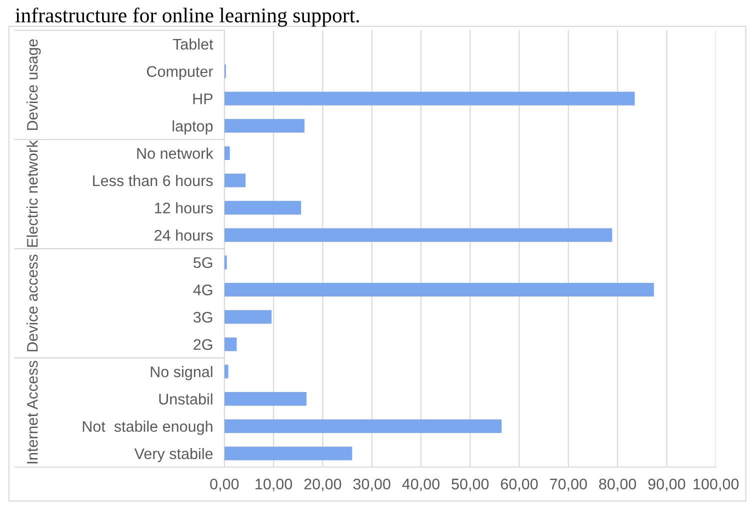 This screenshot has height=505, width=748. Describe the element at coordinates (421, 485) in the screenshot. I see `x-tick-label: 40,00` at that location.